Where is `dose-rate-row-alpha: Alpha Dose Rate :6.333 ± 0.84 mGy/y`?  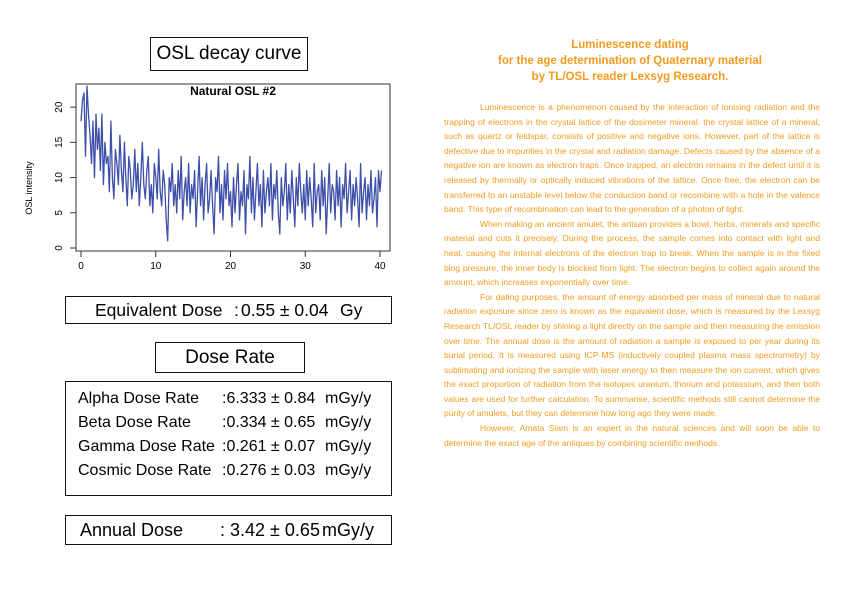 dose-rate-row-alpha: Alpha Dose Rate :6.333 ± 0.84 mGy/y is located at coordinates (228, 401).